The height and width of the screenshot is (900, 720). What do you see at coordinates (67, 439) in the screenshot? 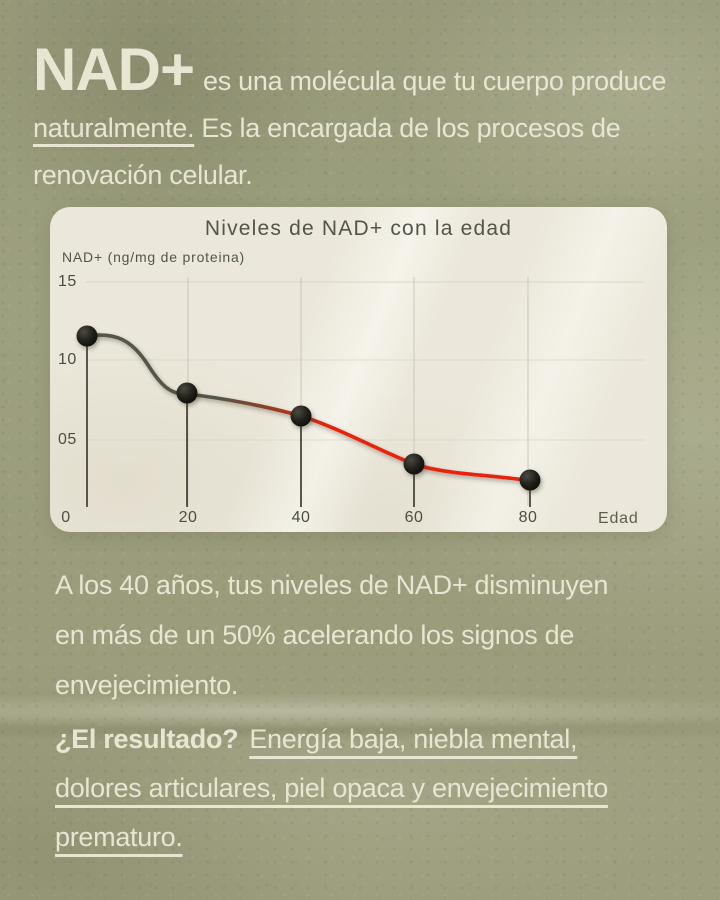
I see `y-tick-05: 05` at bounding box center [67, 439].